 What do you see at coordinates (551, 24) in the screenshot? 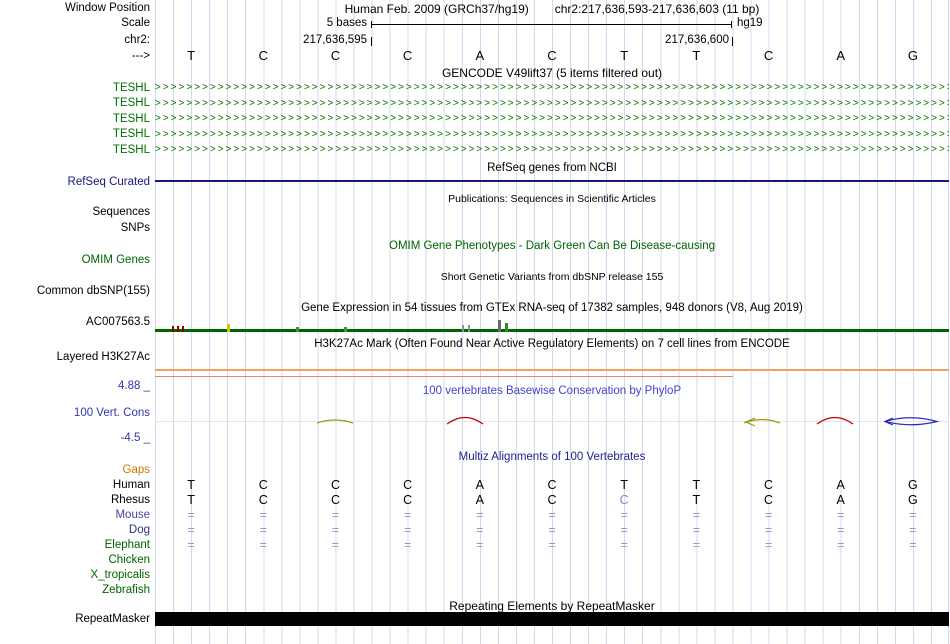
I see `scale-bar` at bounding box center [551, 24].